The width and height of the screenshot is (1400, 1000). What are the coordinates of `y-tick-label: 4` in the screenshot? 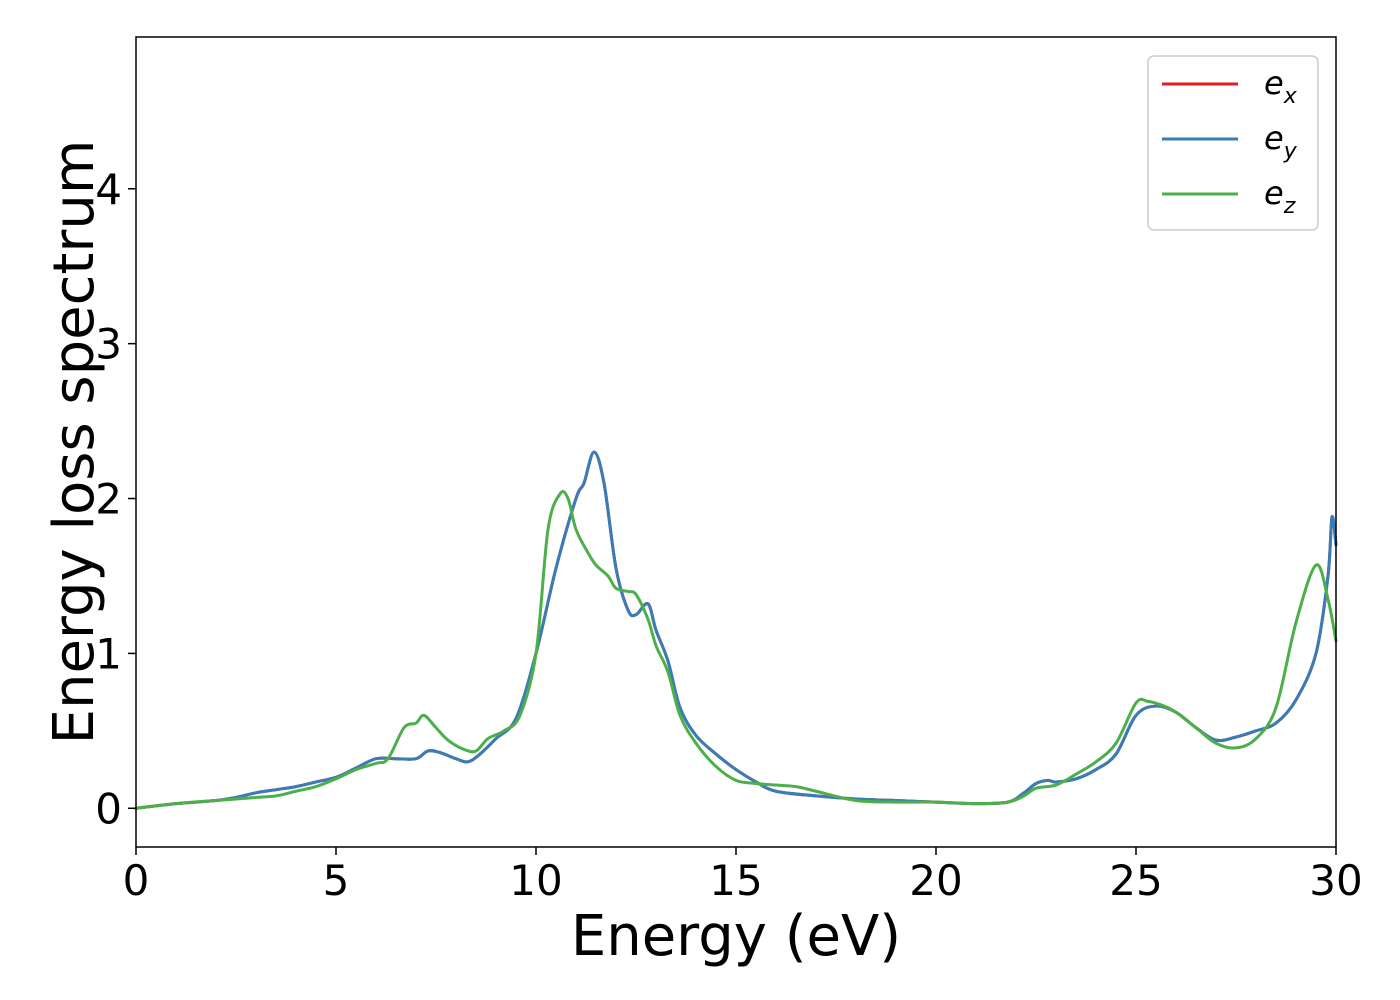 It's located at (108, 189).